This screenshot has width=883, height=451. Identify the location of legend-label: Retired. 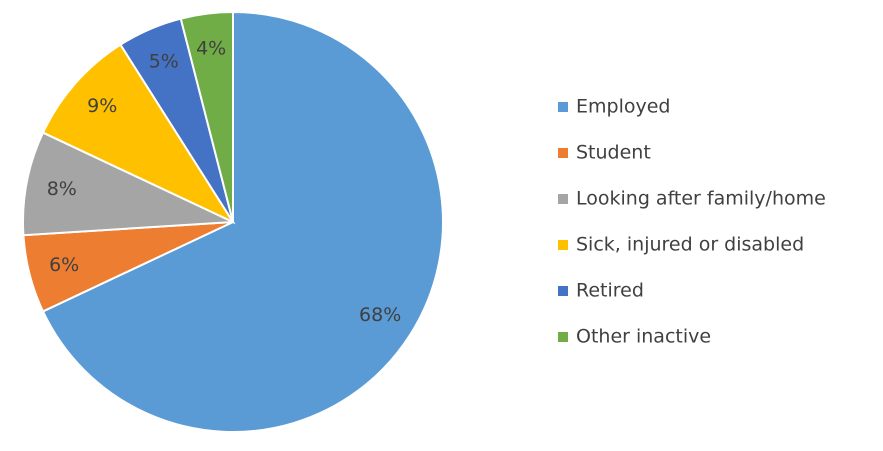
(610, 291).